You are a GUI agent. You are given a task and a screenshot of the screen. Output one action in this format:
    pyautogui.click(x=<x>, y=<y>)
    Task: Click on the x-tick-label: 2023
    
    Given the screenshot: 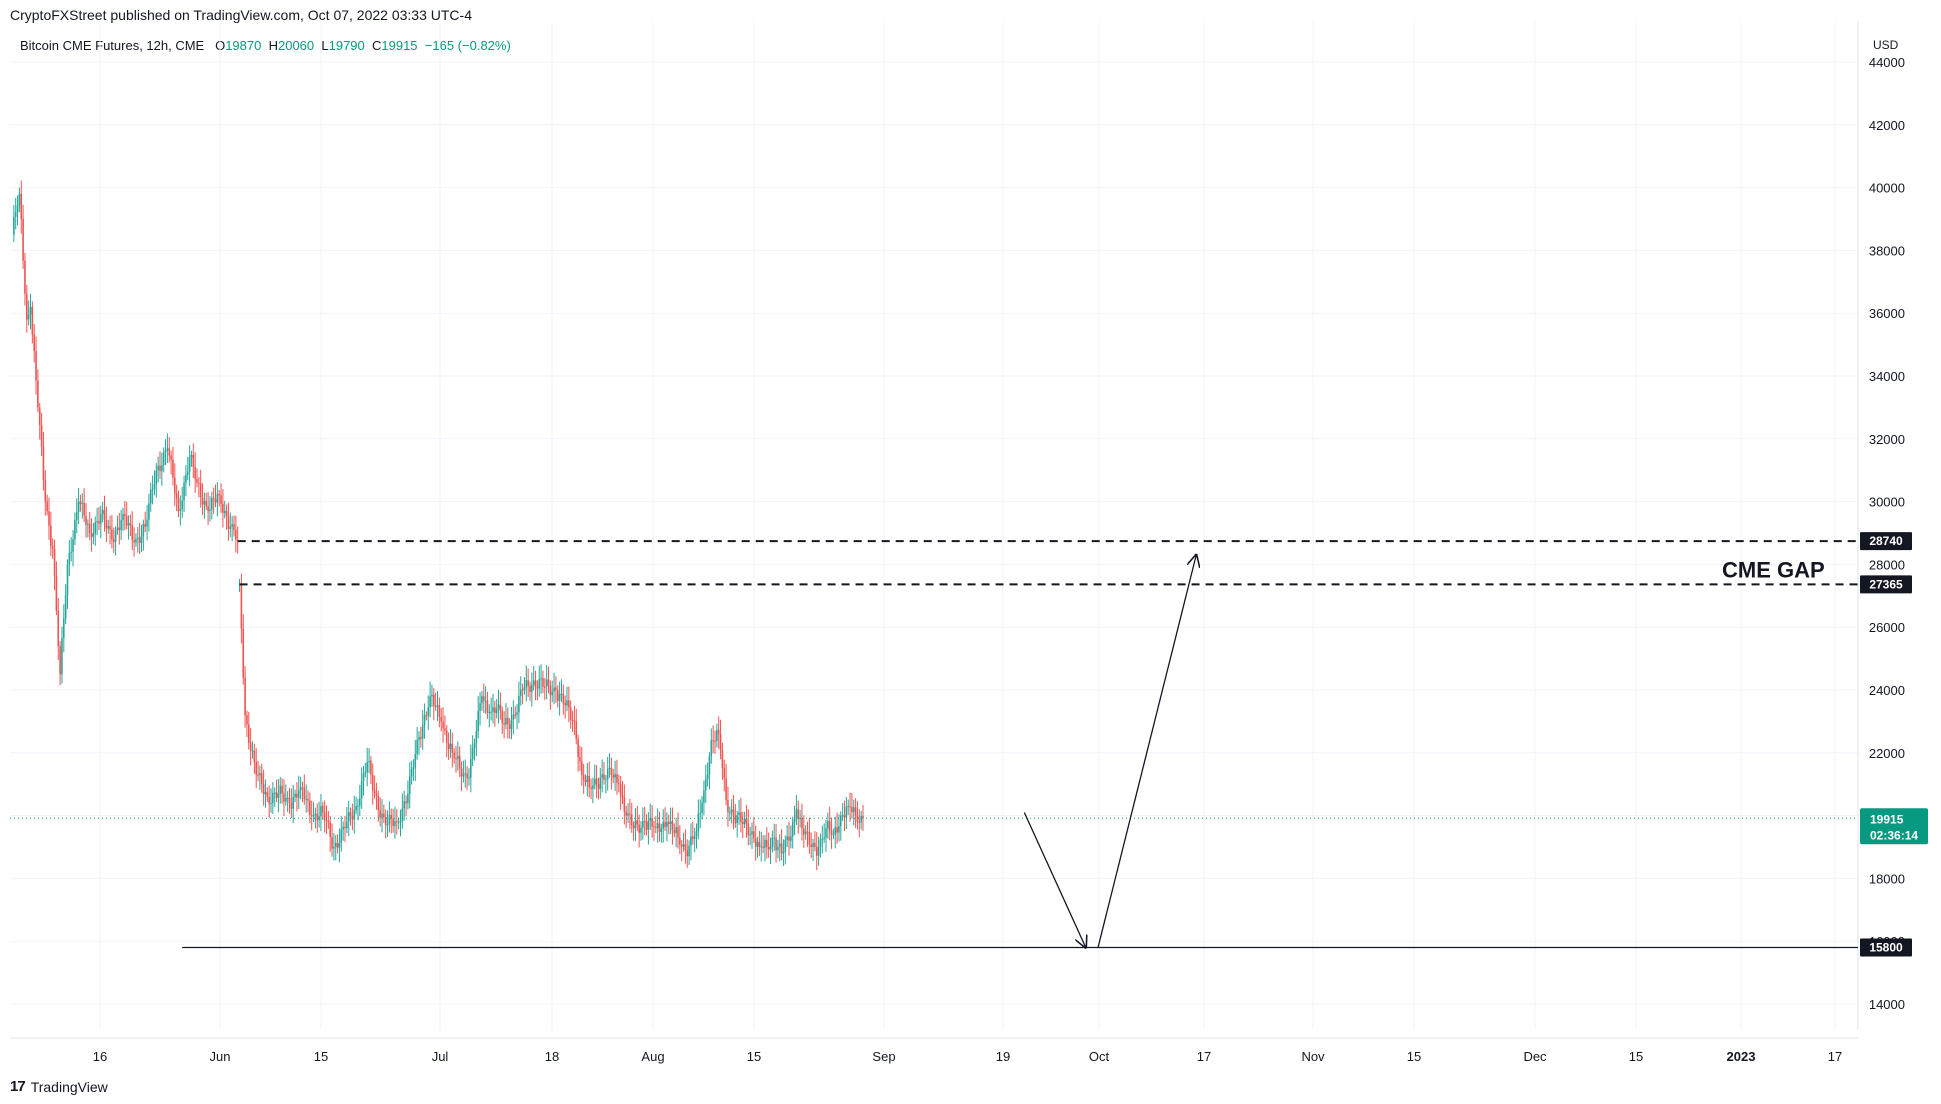 What is the action you would take?
    pyautogui.click(x=1741, y=1056)
    